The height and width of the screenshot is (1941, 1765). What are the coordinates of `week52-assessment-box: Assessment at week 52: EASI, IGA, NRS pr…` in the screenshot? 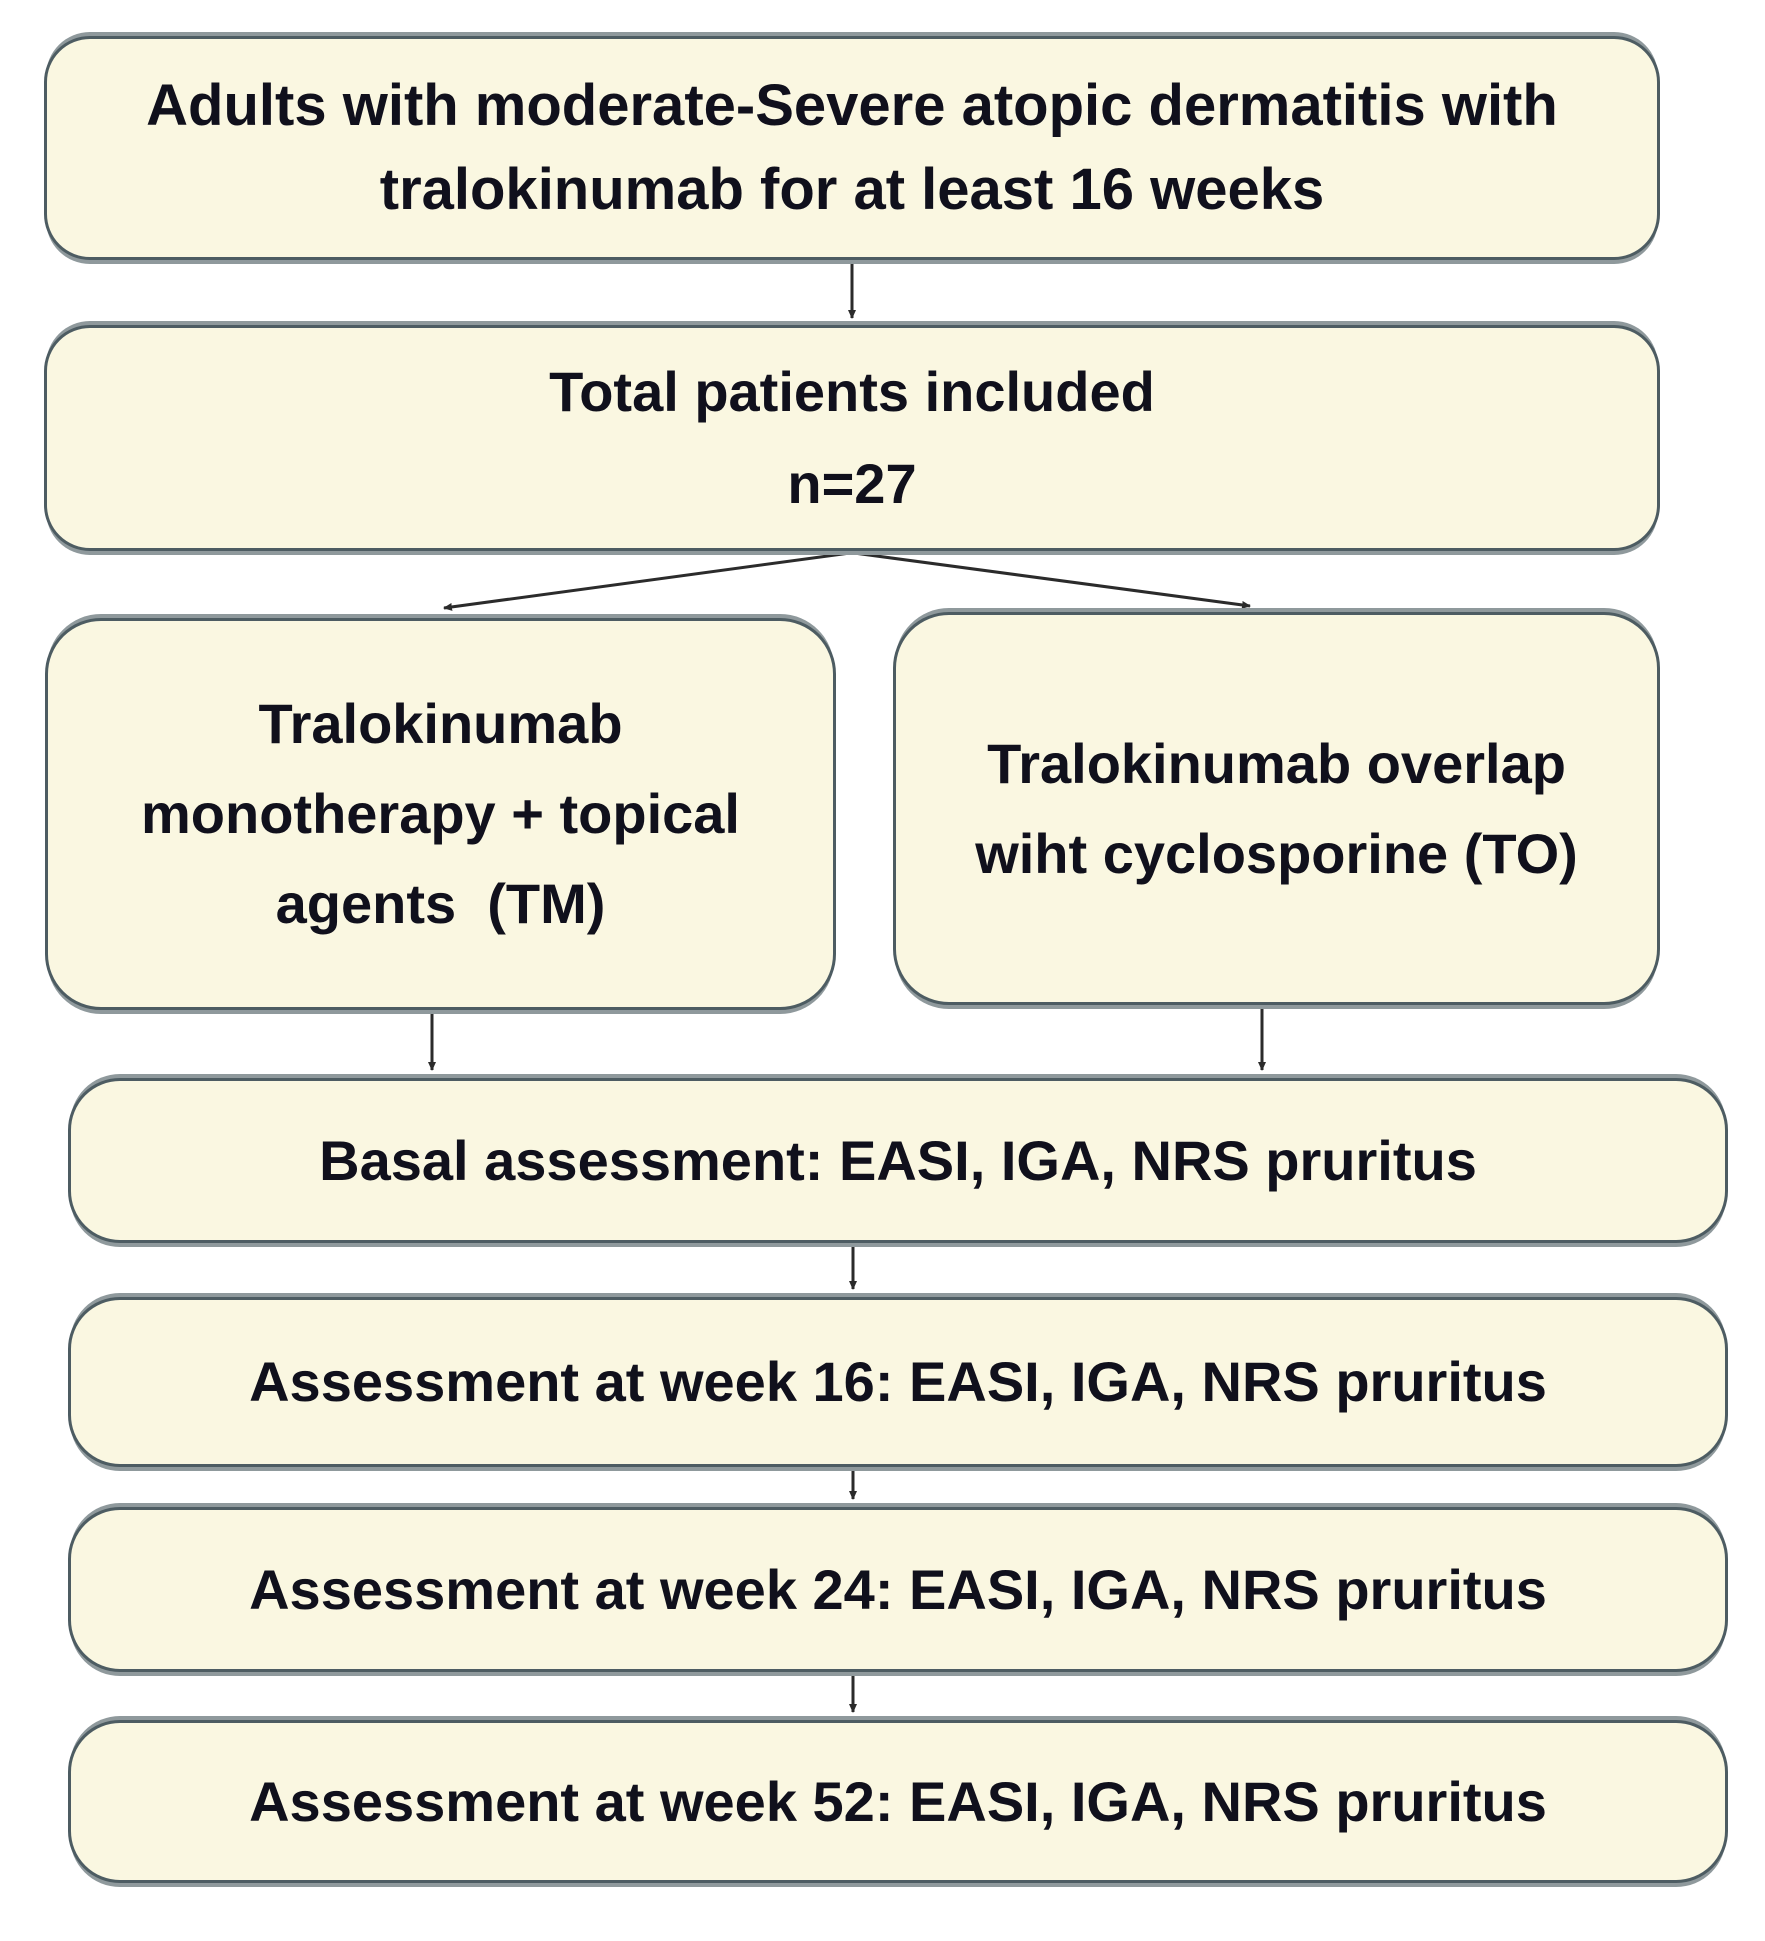 It's located at (898, 1801).